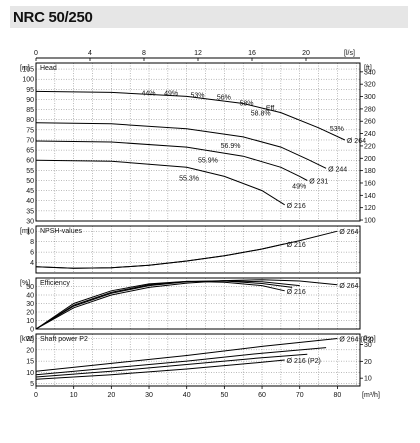  I want to click on title-bar, so click(209, 17).